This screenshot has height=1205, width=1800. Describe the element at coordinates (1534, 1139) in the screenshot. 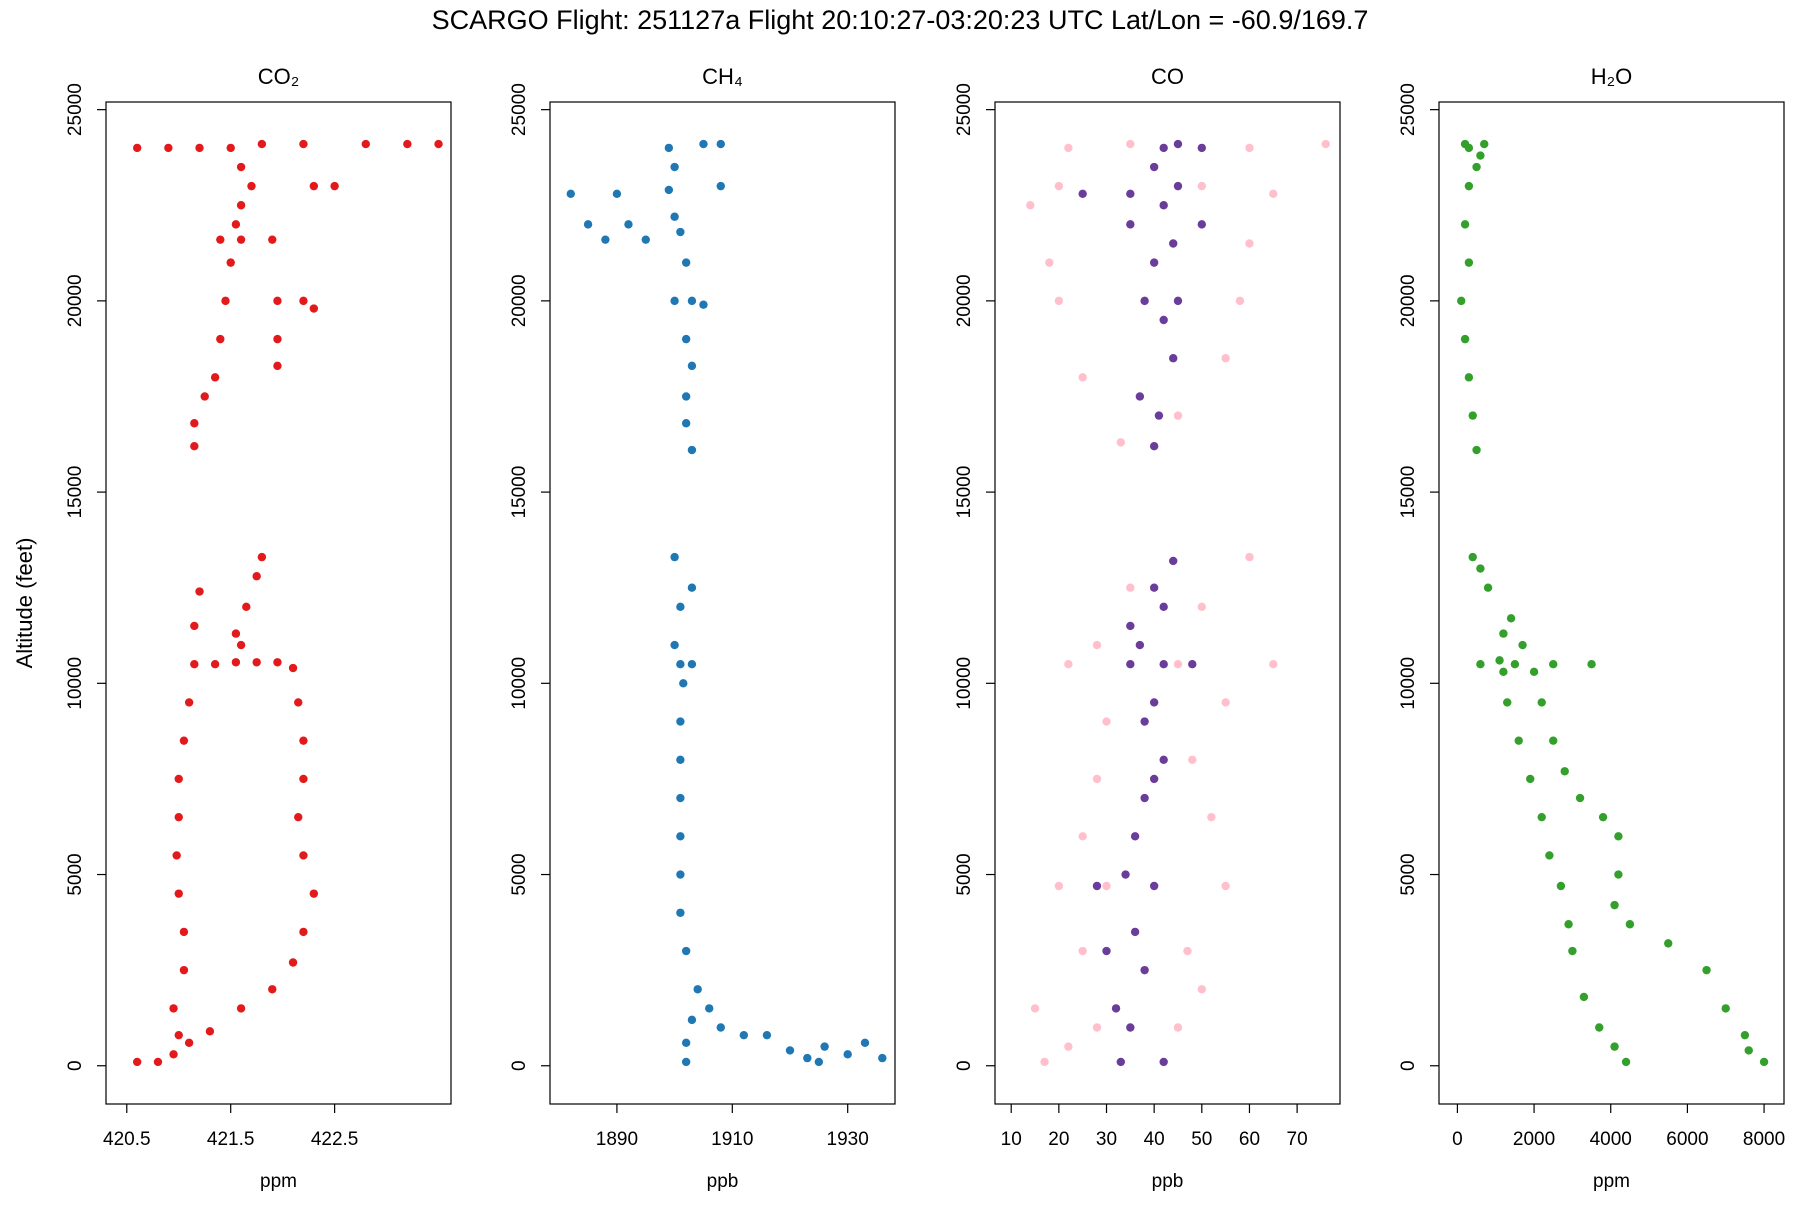

I see `x-tick-label: 2000` at that location.